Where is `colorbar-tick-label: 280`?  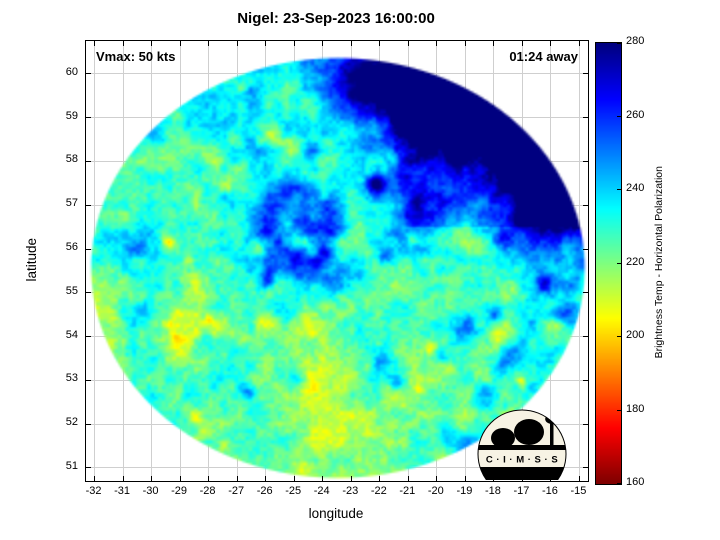
colorbar-tick-label: 280 is located at coordinates (635, 41).